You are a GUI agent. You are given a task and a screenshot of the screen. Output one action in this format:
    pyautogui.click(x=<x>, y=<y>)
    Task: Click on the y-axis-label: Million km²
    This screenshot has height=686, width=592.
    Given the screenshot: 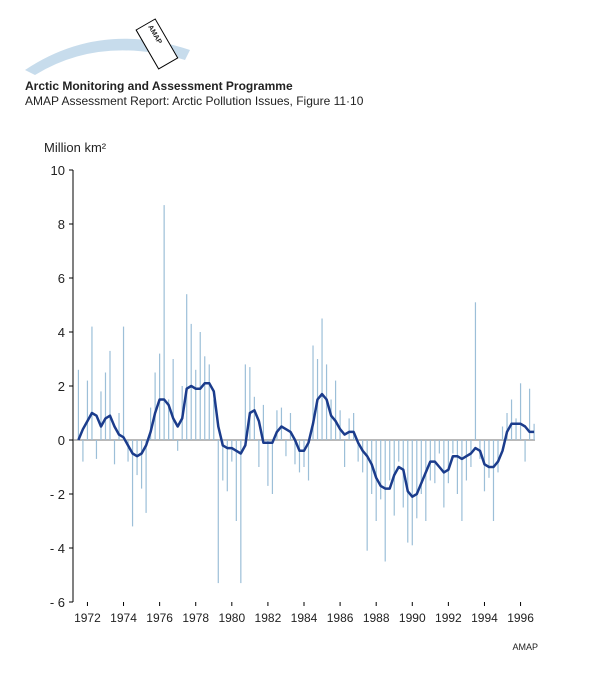 What is the action you would take?
    pyautogui.click(x=75, y=147)
    